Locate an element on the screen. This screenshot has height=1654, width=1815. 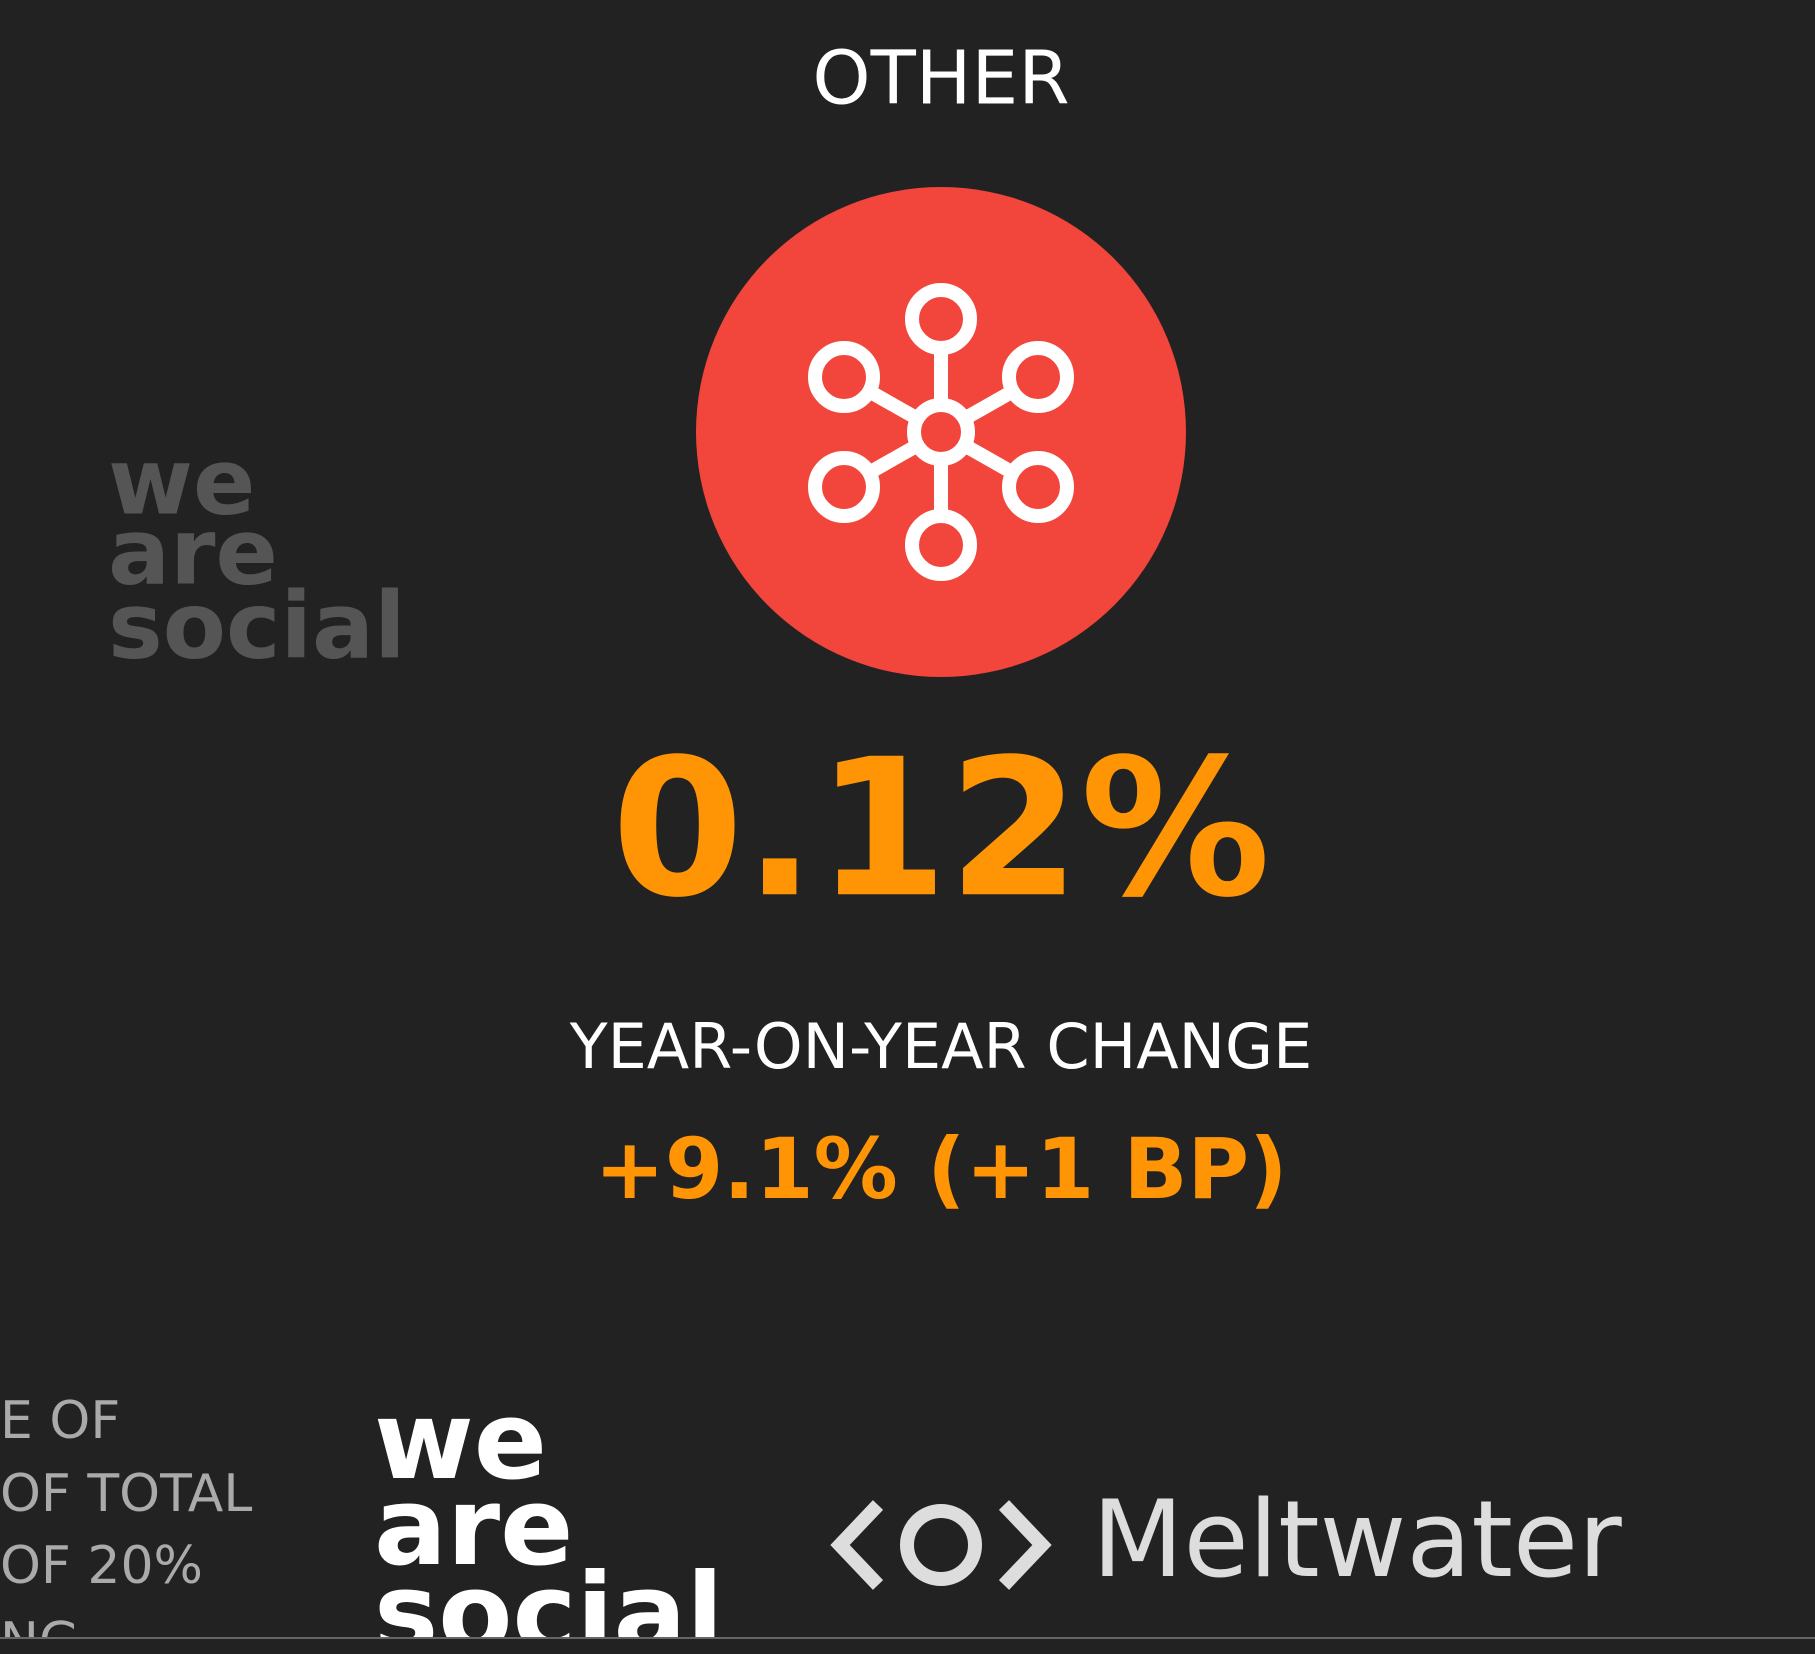
title: OTHER is located at coordinates (940, 79).